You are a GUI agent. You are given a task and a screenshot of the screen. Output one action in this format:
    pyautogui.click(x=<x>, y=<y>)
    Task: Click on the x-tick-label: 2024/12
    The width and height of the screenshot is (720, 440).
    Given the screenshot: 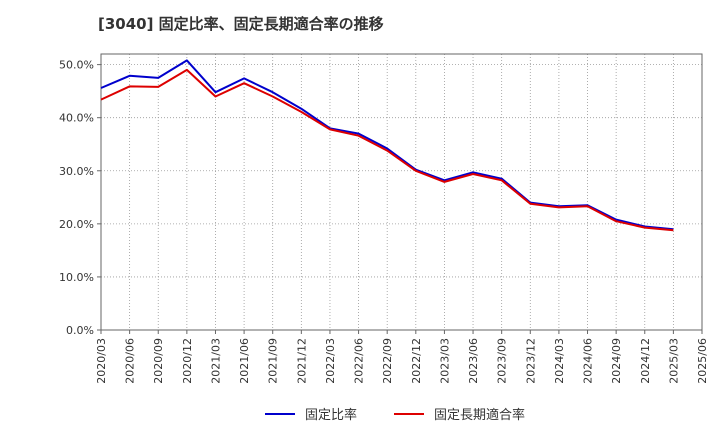 What is the action you would take?
    pyautogui.click(x=645, y=361)
    